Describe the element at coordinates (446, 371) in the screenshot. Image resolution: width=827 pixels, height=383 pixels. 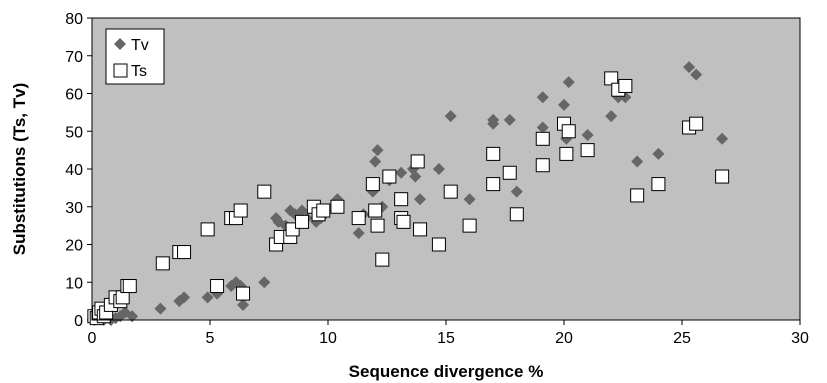
I see `x-axis-title: Sequence divergence %` at that location.